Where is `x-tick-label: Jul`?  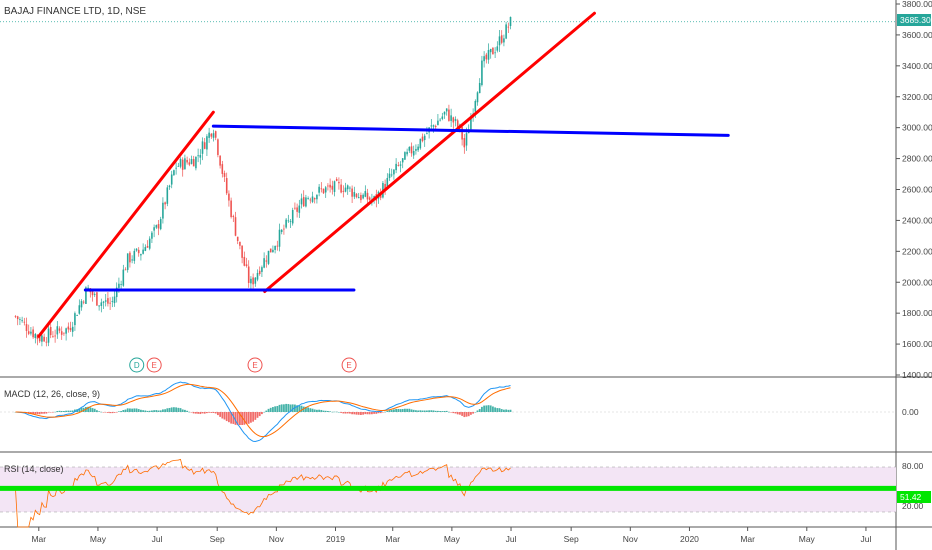 x-tick-label: Jul is located at coordinates (511, 539).